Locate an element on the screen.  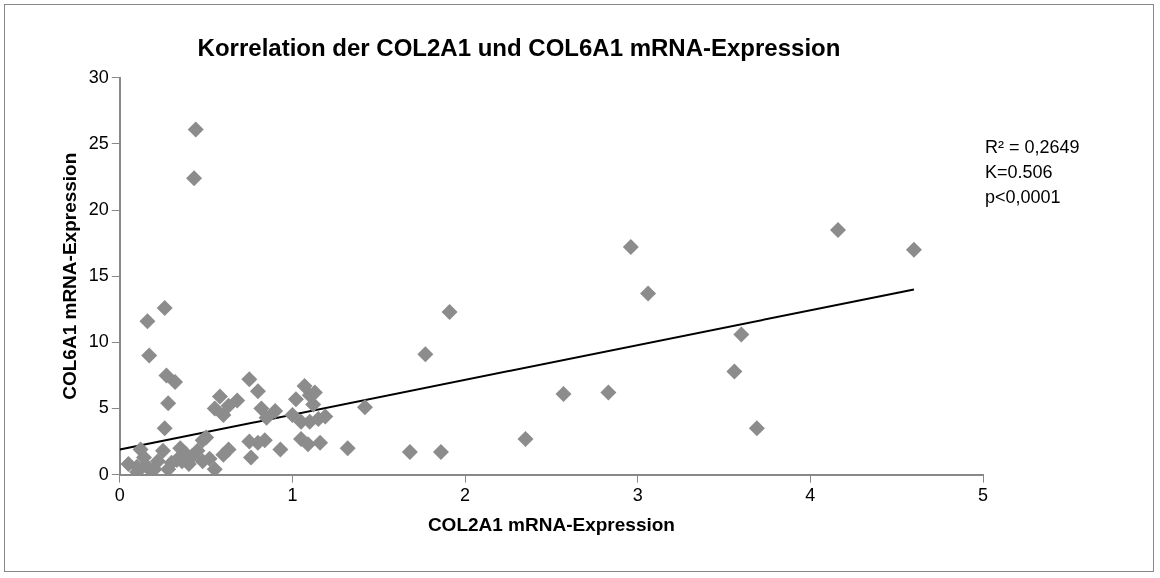
y-tick-label: 30 is located at coordinates (98, 76).